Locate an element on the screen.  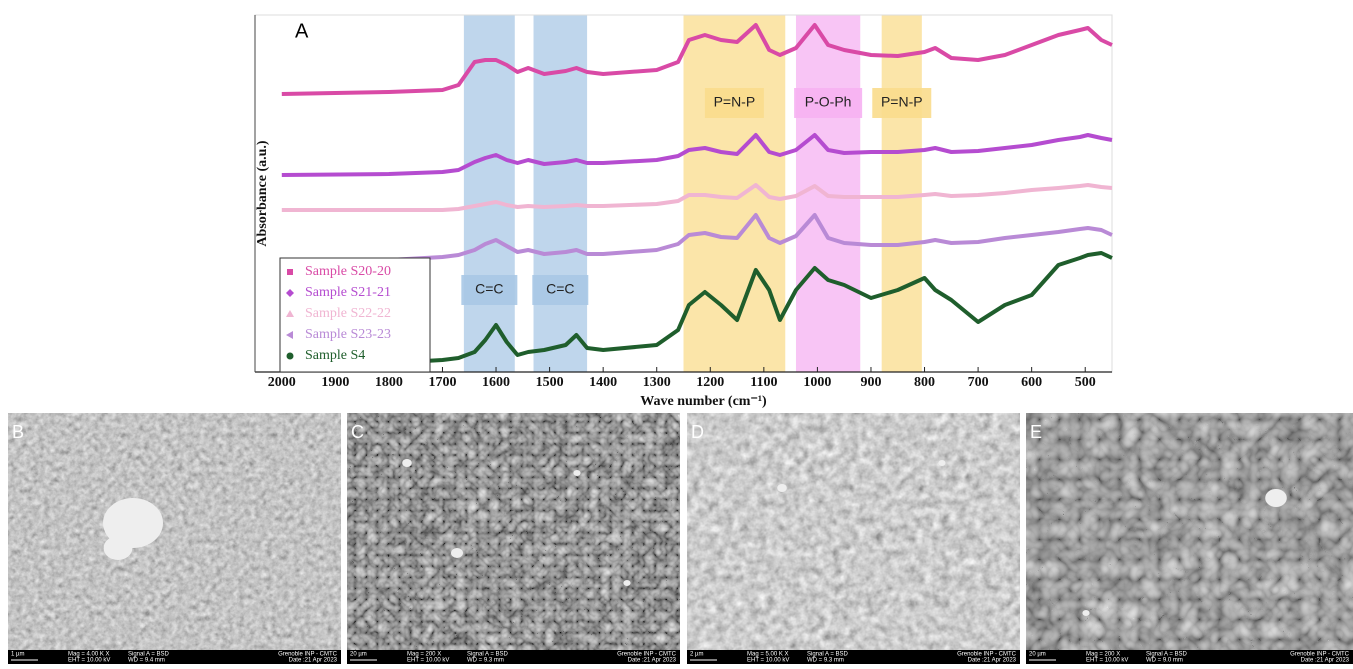
x-tick-label: 900 is located at coordinates (870, 382).